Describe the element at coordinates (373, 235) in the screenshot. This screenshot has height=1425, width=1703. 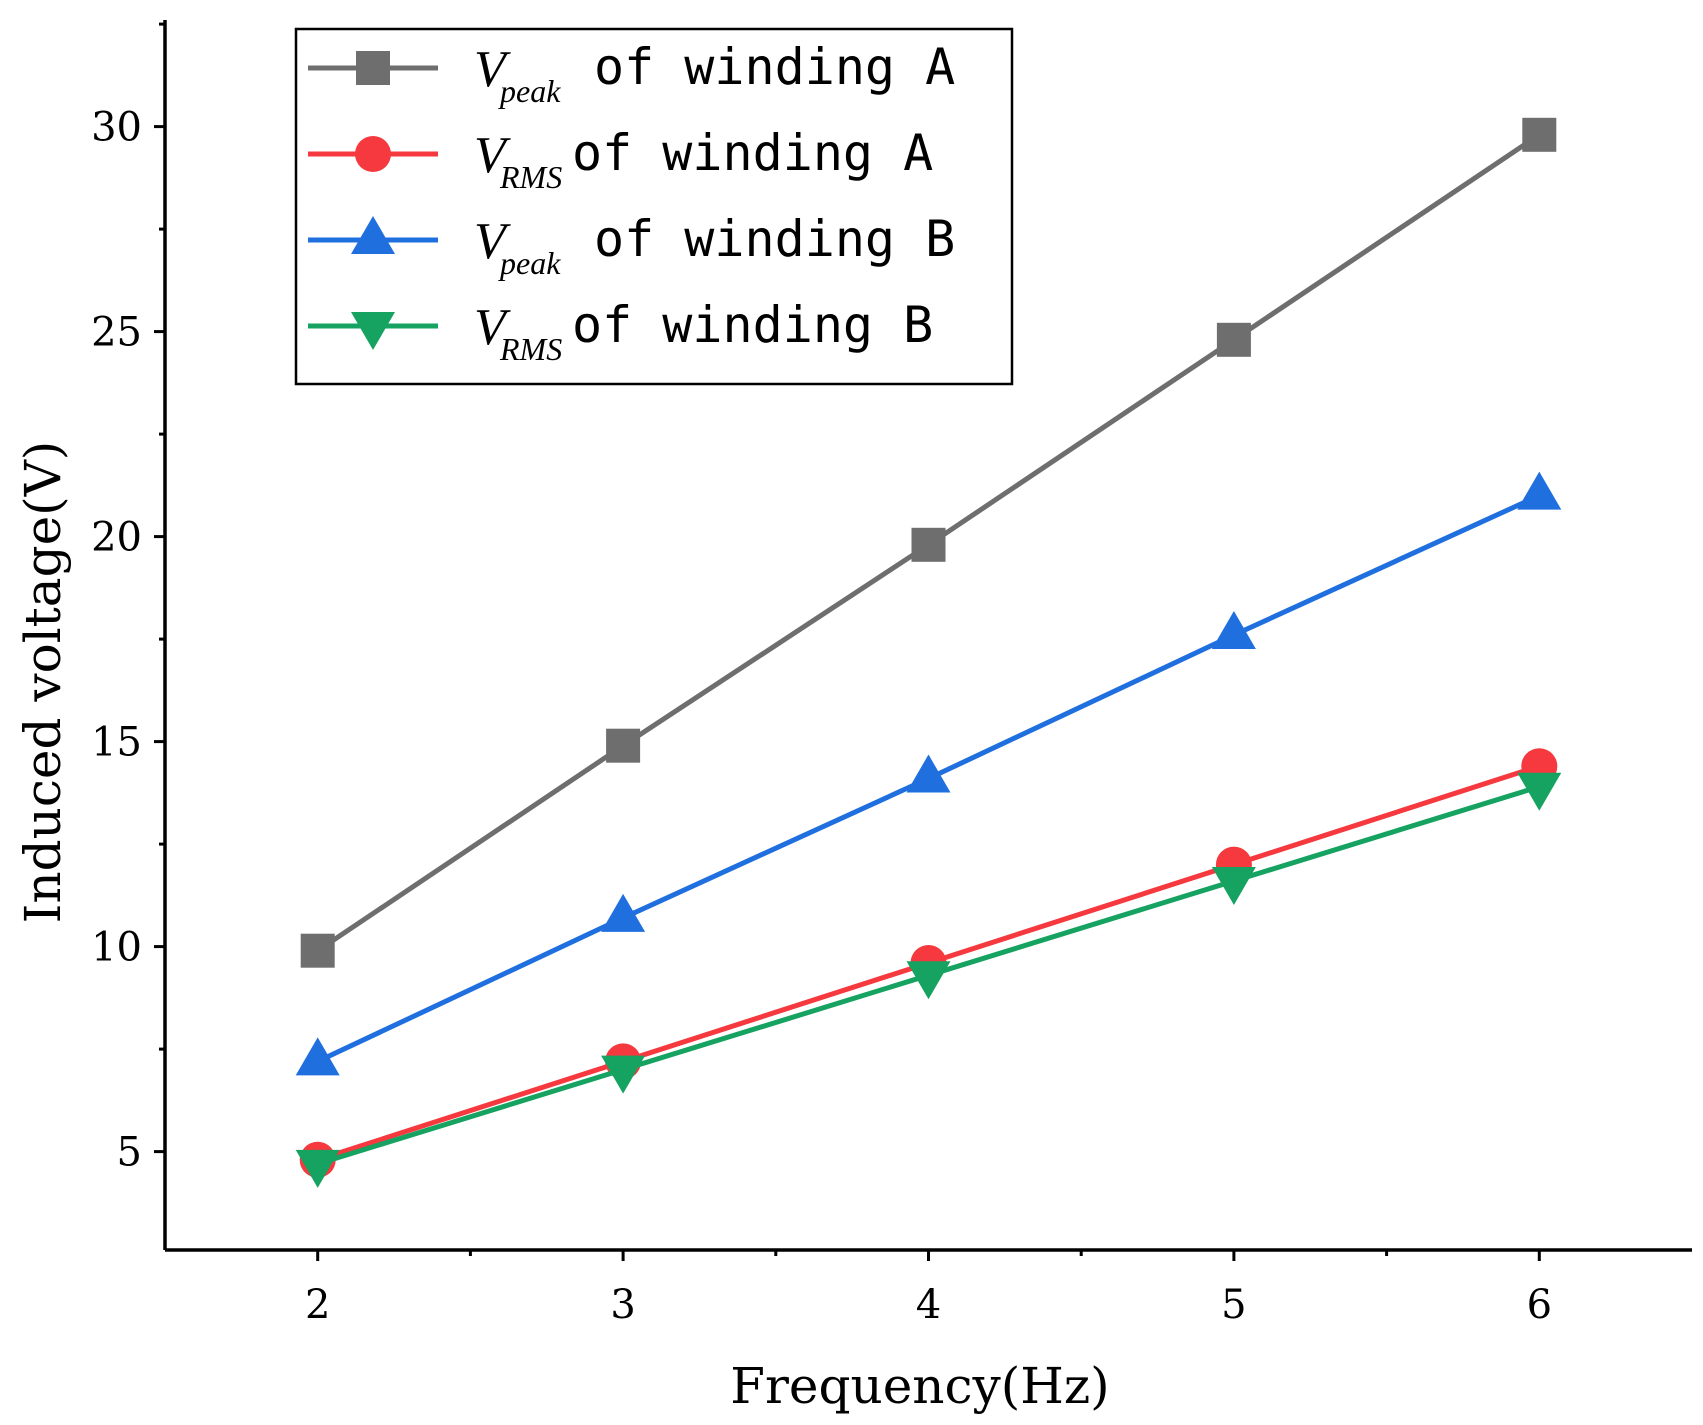
I see `legend-marker-vpeak-of-winding-b` at that location.